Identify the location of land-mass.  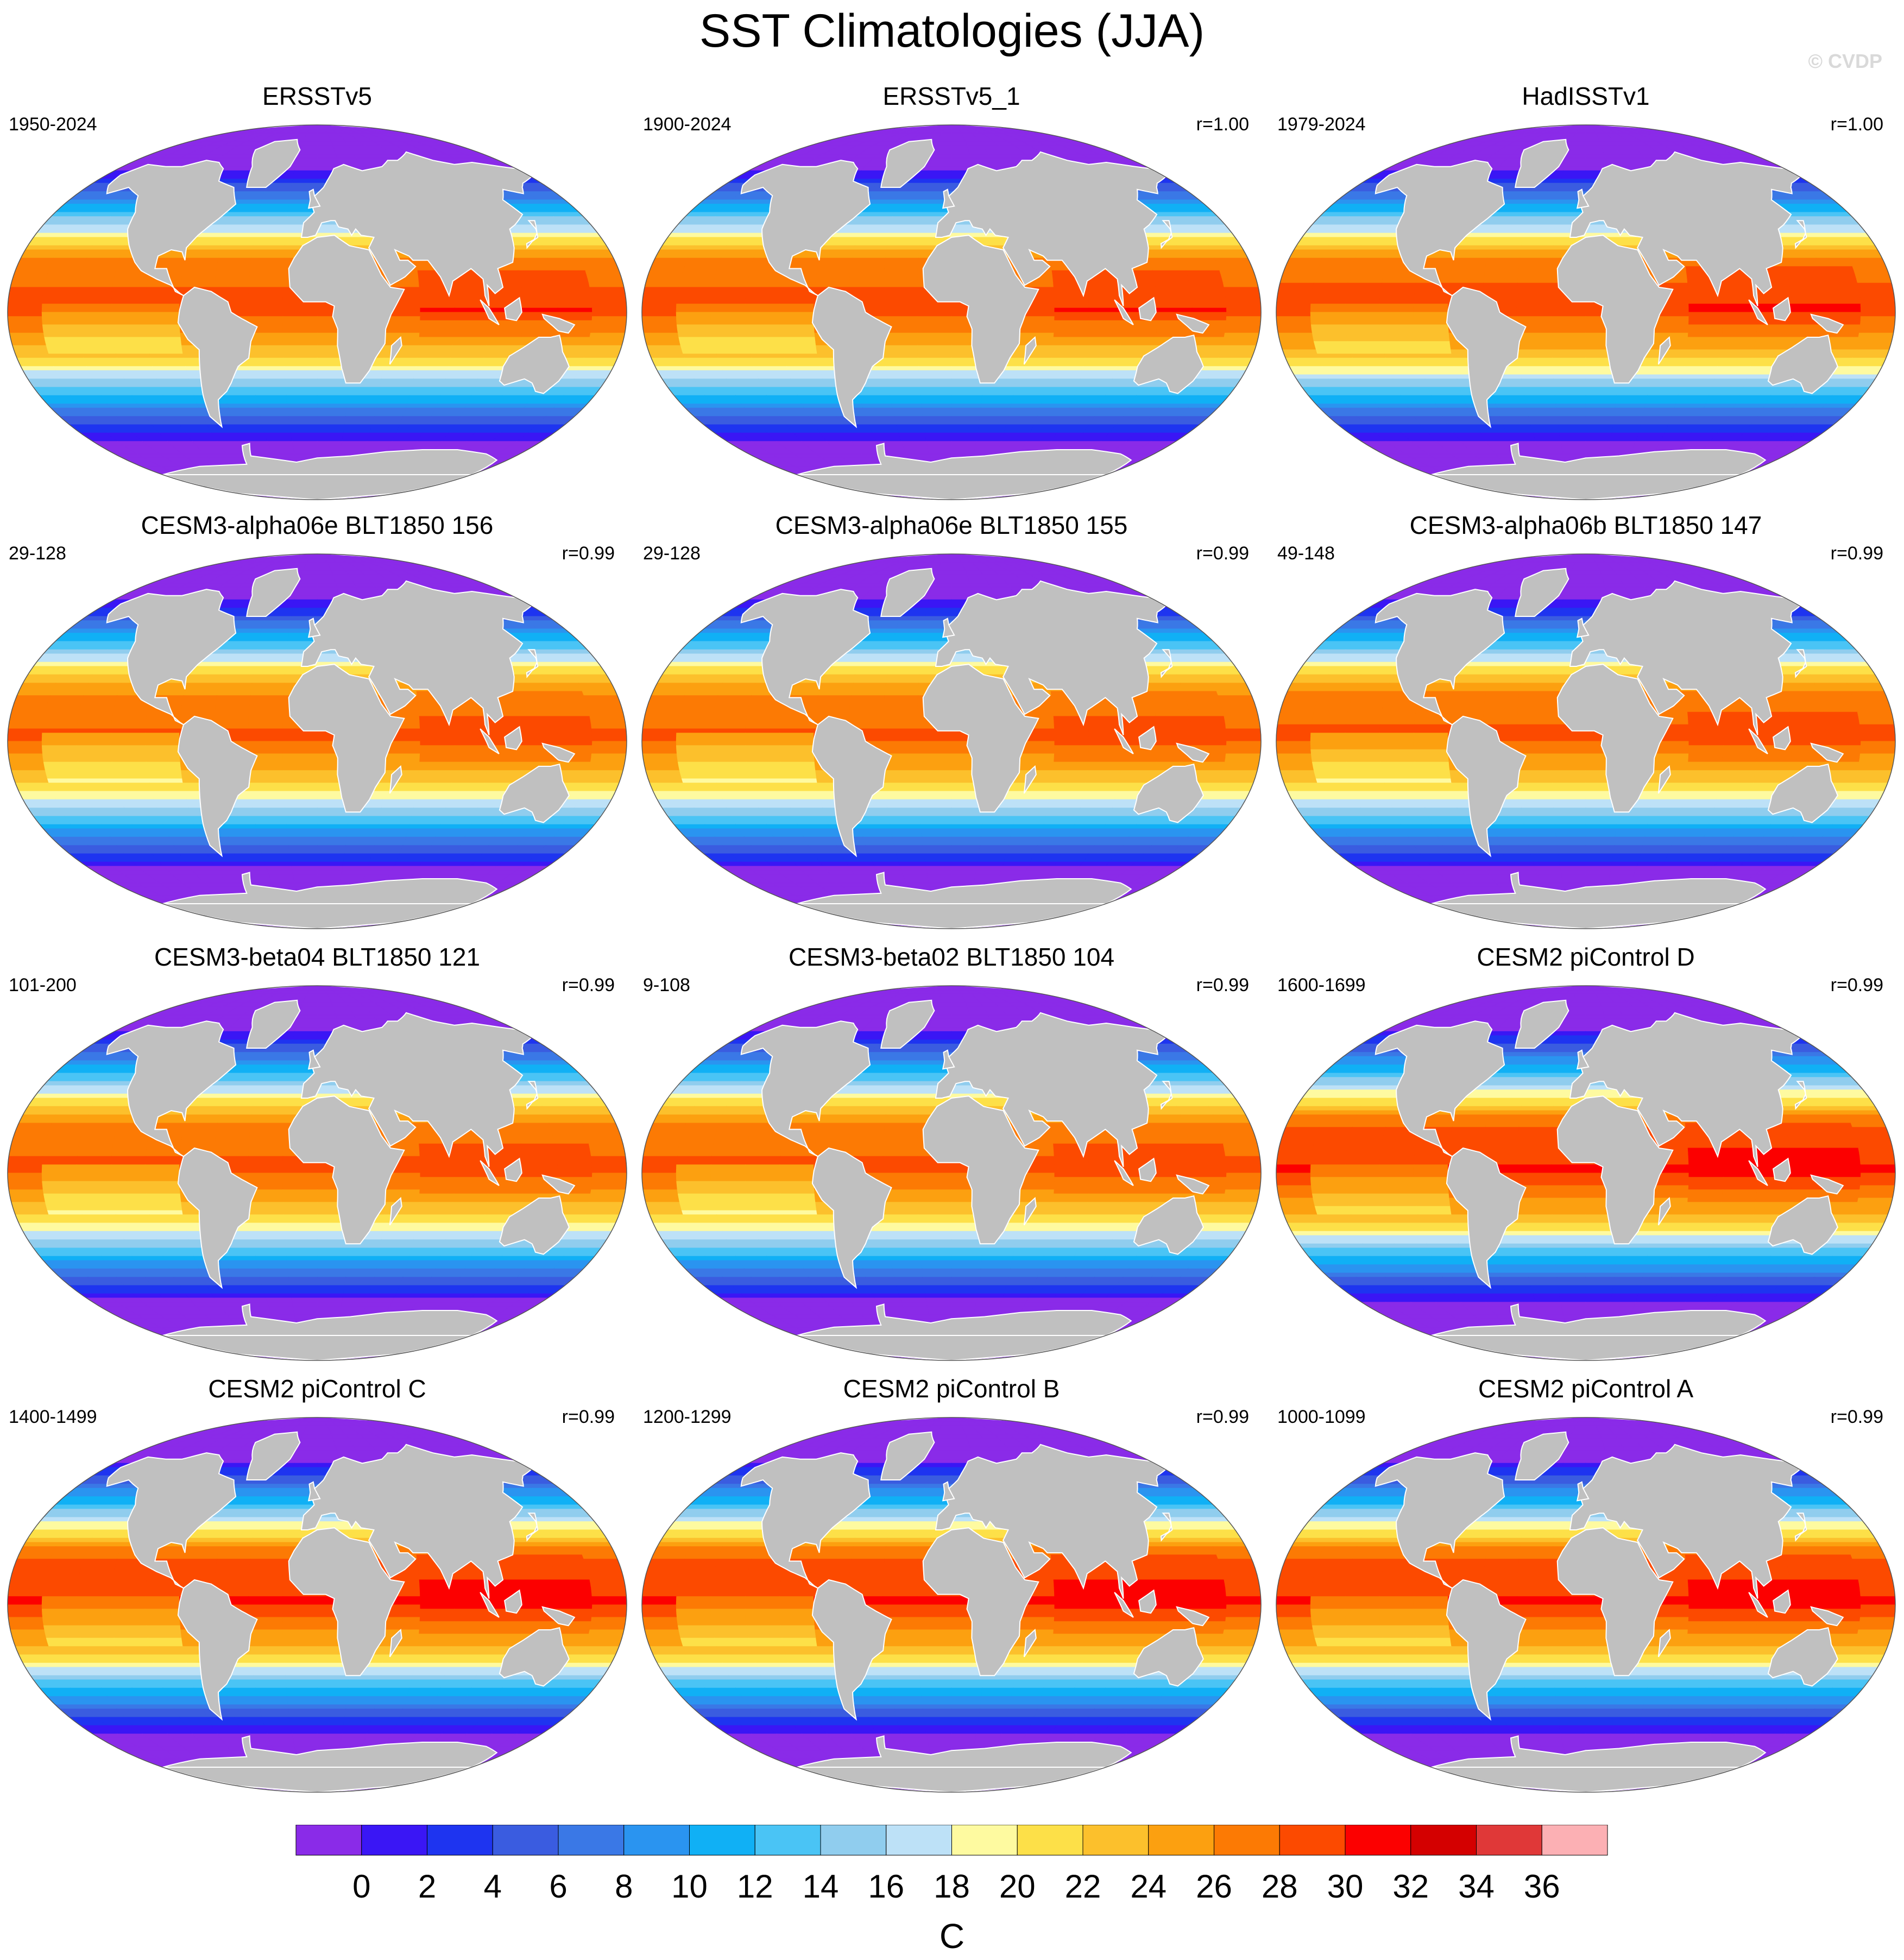
(395, 350).